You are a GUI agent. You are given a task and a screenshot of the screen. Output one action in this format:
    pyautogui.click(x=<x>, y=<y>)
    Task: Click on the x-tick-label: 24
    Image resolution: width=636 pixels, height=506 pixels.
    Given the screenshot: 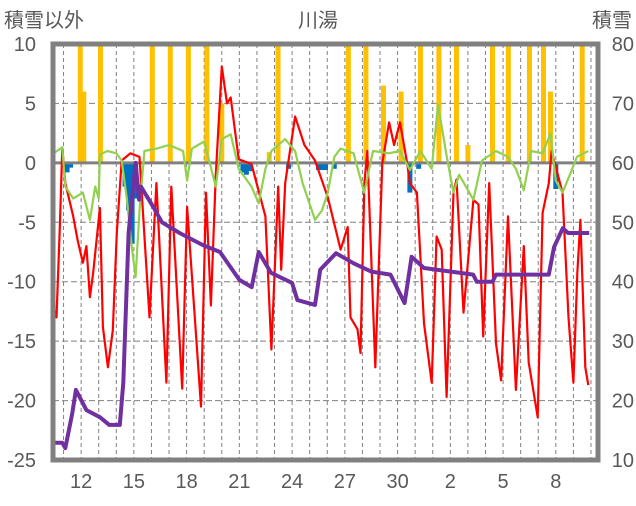 What is the action you would take?
    pyautogui.click(x=292, y=482)
    